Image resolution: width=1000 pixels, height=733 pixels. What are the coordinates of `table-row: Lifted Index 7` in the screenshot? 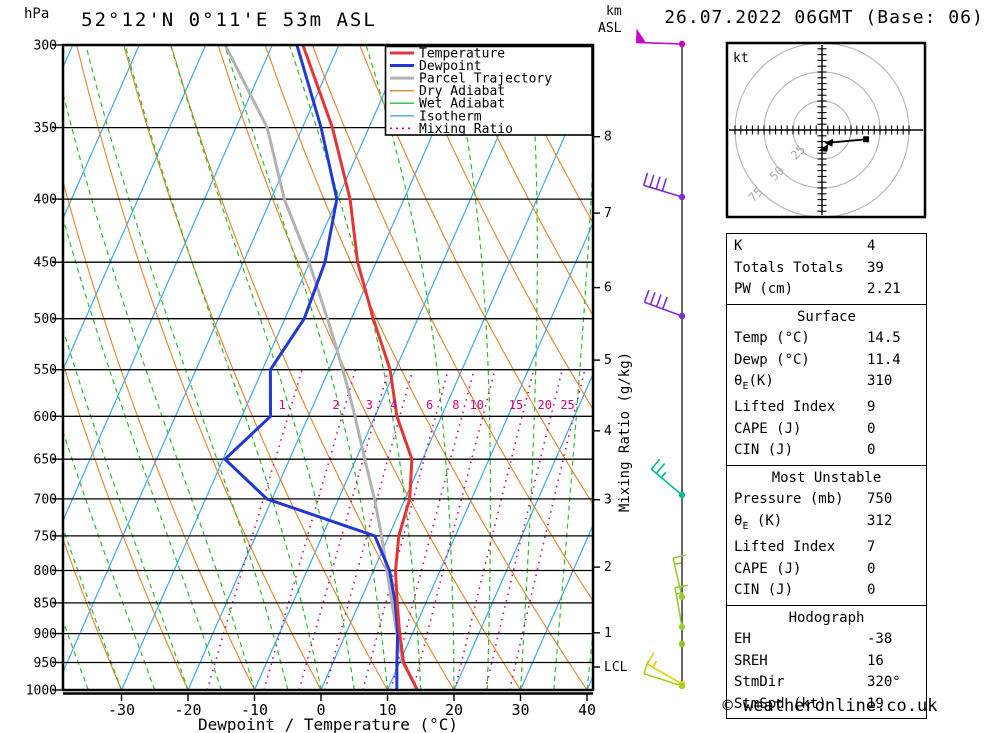 It's located at (826, 548).